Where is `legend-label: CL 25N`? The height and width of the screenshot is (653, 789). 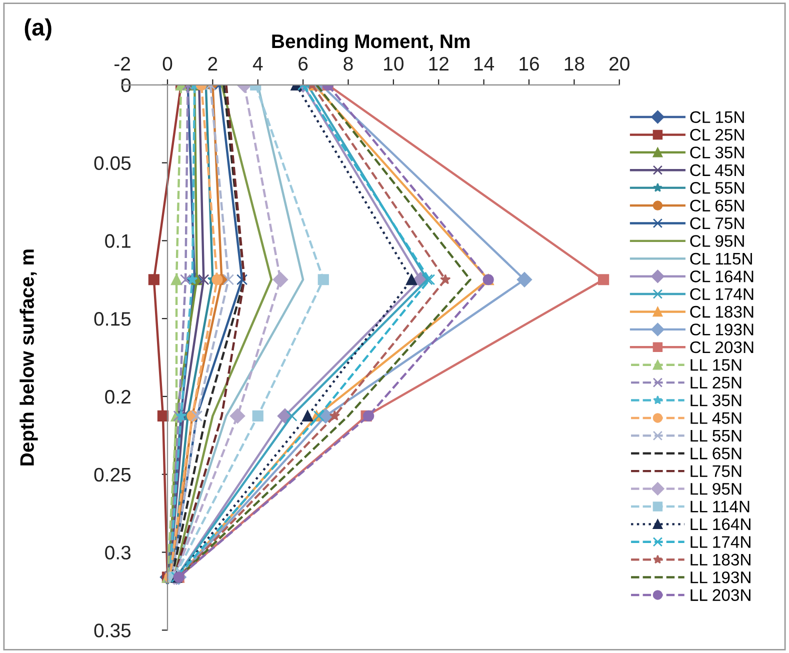
legend-label: CL 25N is located at coordinates (717, 134).